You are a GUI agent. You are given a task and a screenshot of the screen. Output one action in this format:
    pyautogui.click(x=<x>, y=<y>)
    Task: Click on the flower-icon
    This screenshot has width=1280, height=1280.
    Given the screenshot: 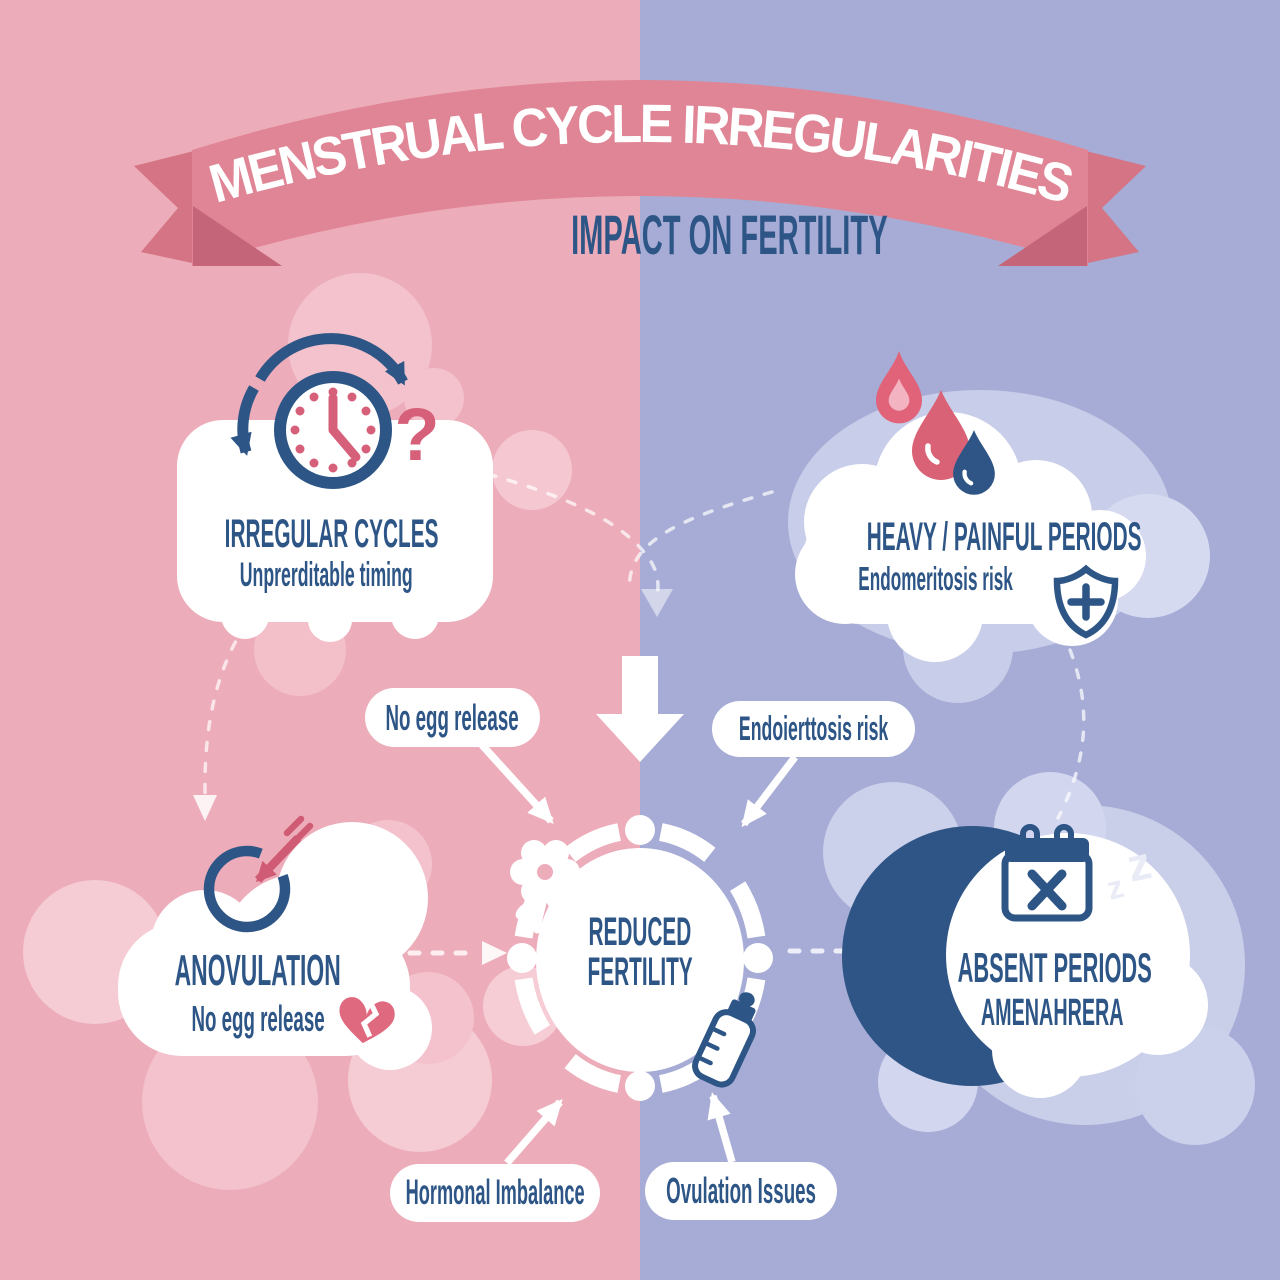 What is the action you would take?
    pyautogui.click(x=545, y=887)
    